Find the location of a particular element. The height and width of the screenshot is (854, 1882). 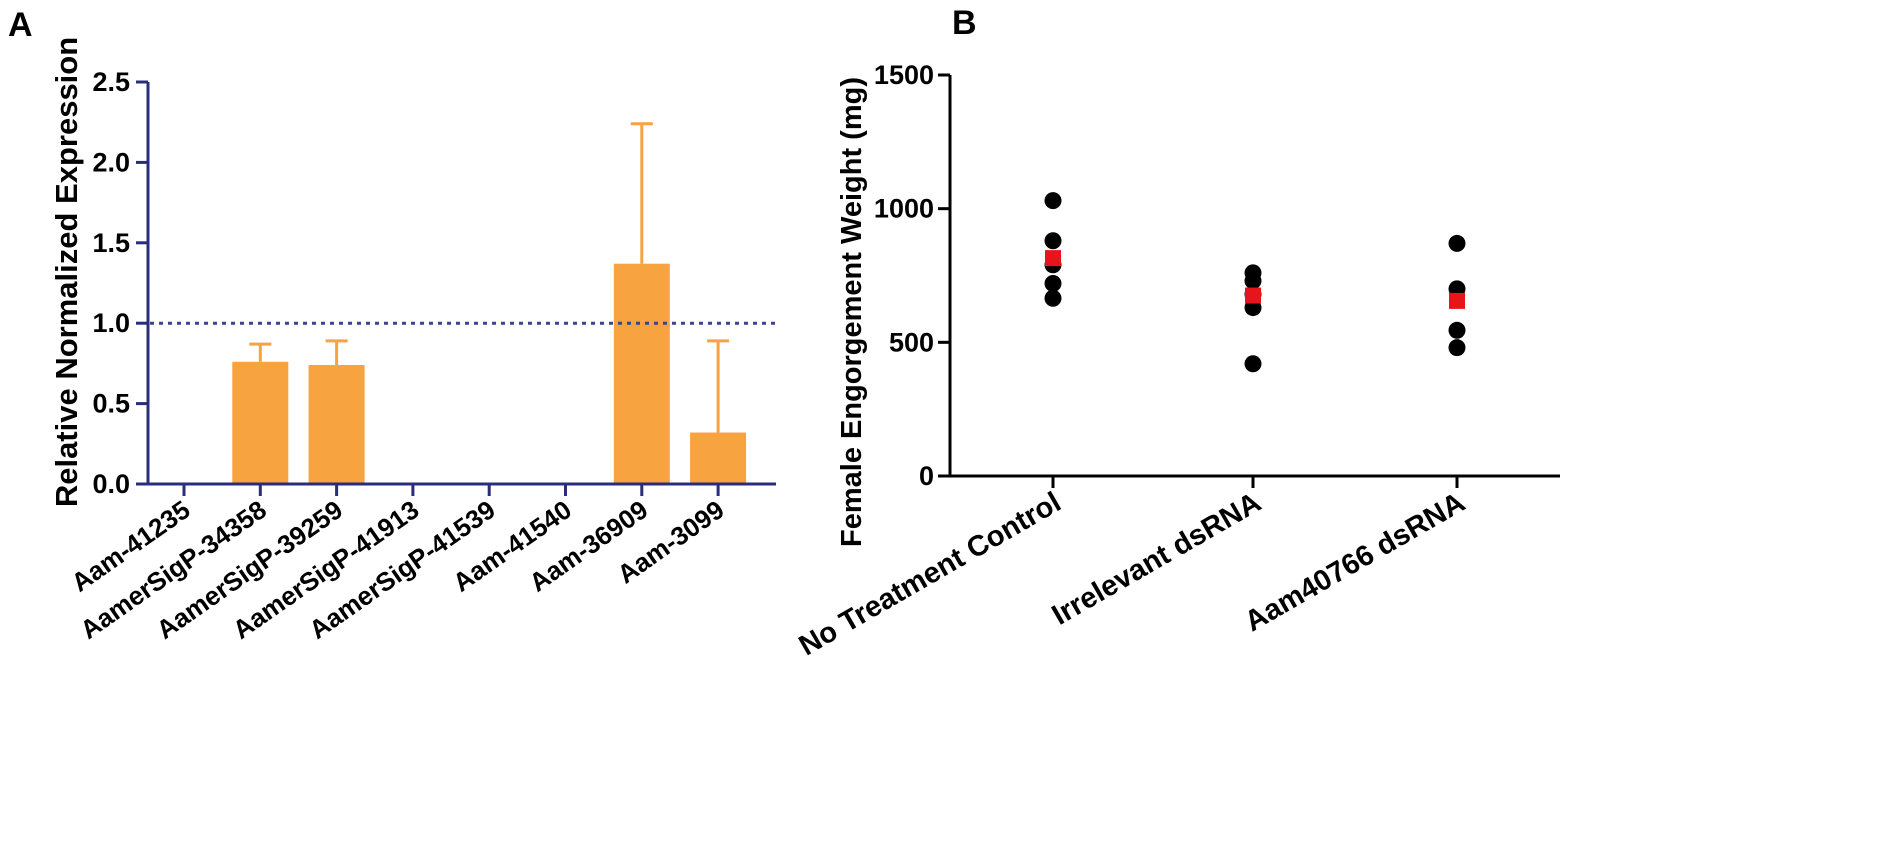

panel-b-y-tick-label: 500 is located at coordinates (911, 342).